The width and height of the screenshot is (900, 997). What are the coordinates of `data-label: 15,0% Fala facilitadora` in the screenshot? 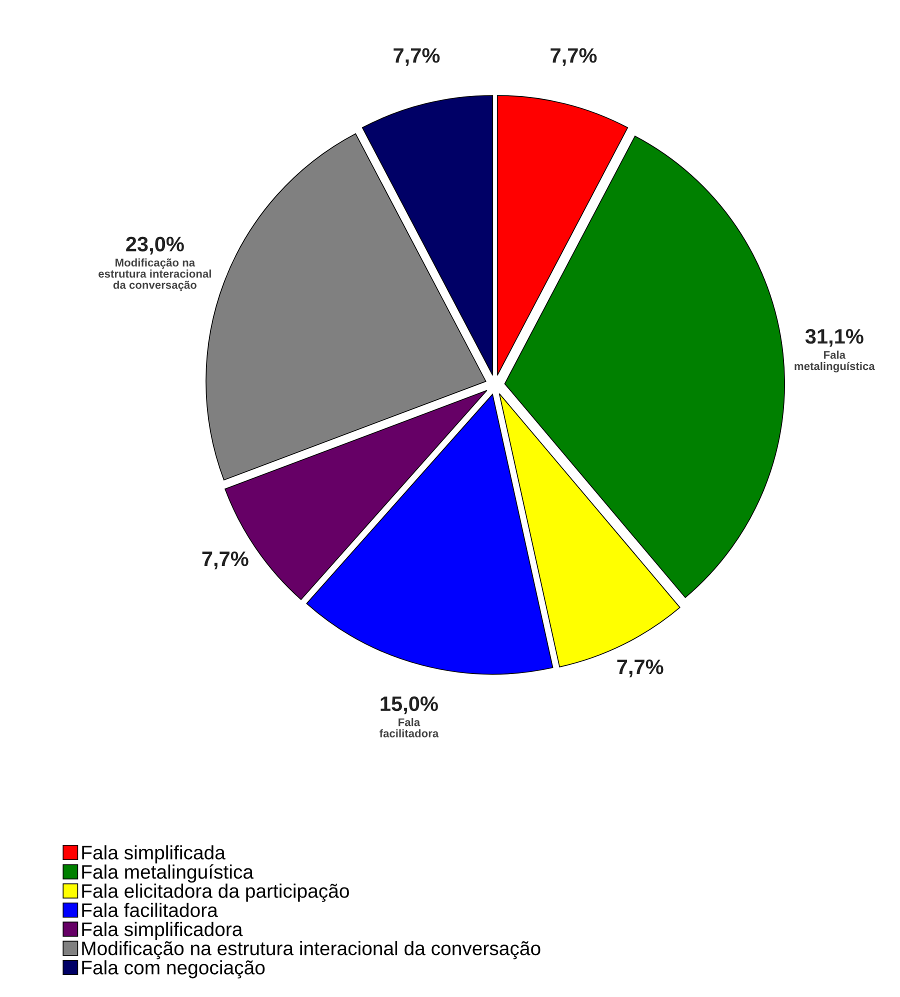 It's located at (409, 717).